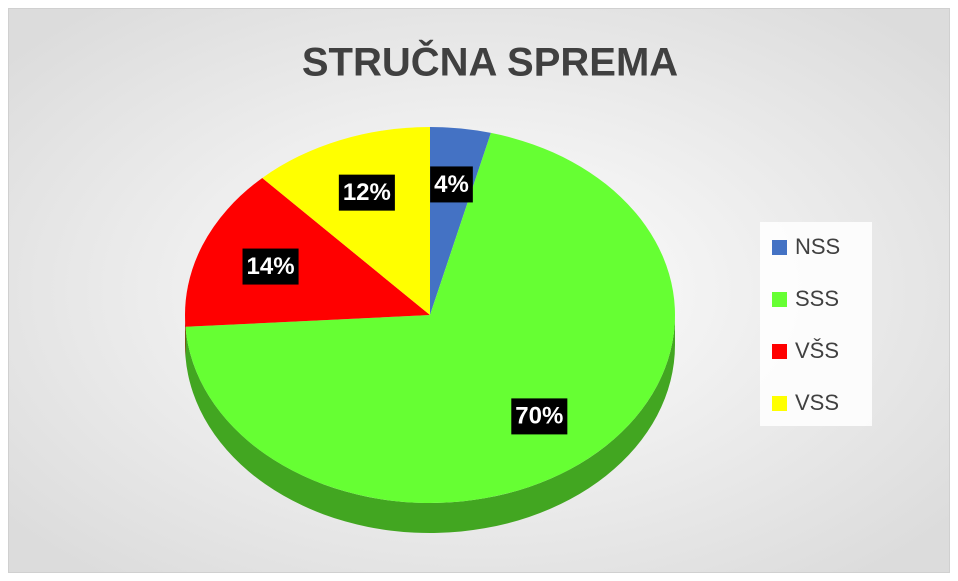 The width and height of the screenshot is (958, 581). Describe the element at coordinates (816, 324) in the screenshot. I see `legend-box` at that location.